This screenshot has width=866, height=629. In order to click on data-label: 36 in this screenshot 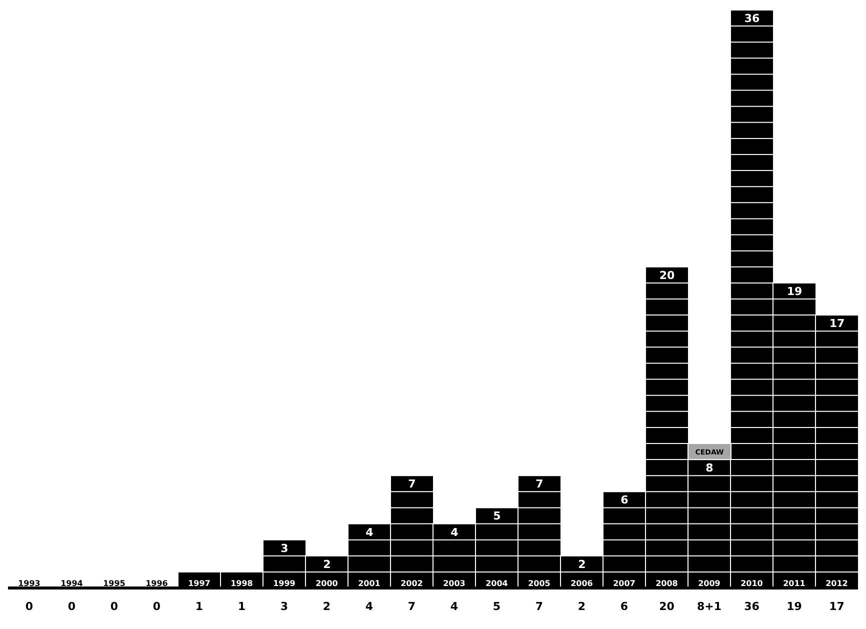, I will do `click(752, 18)`.